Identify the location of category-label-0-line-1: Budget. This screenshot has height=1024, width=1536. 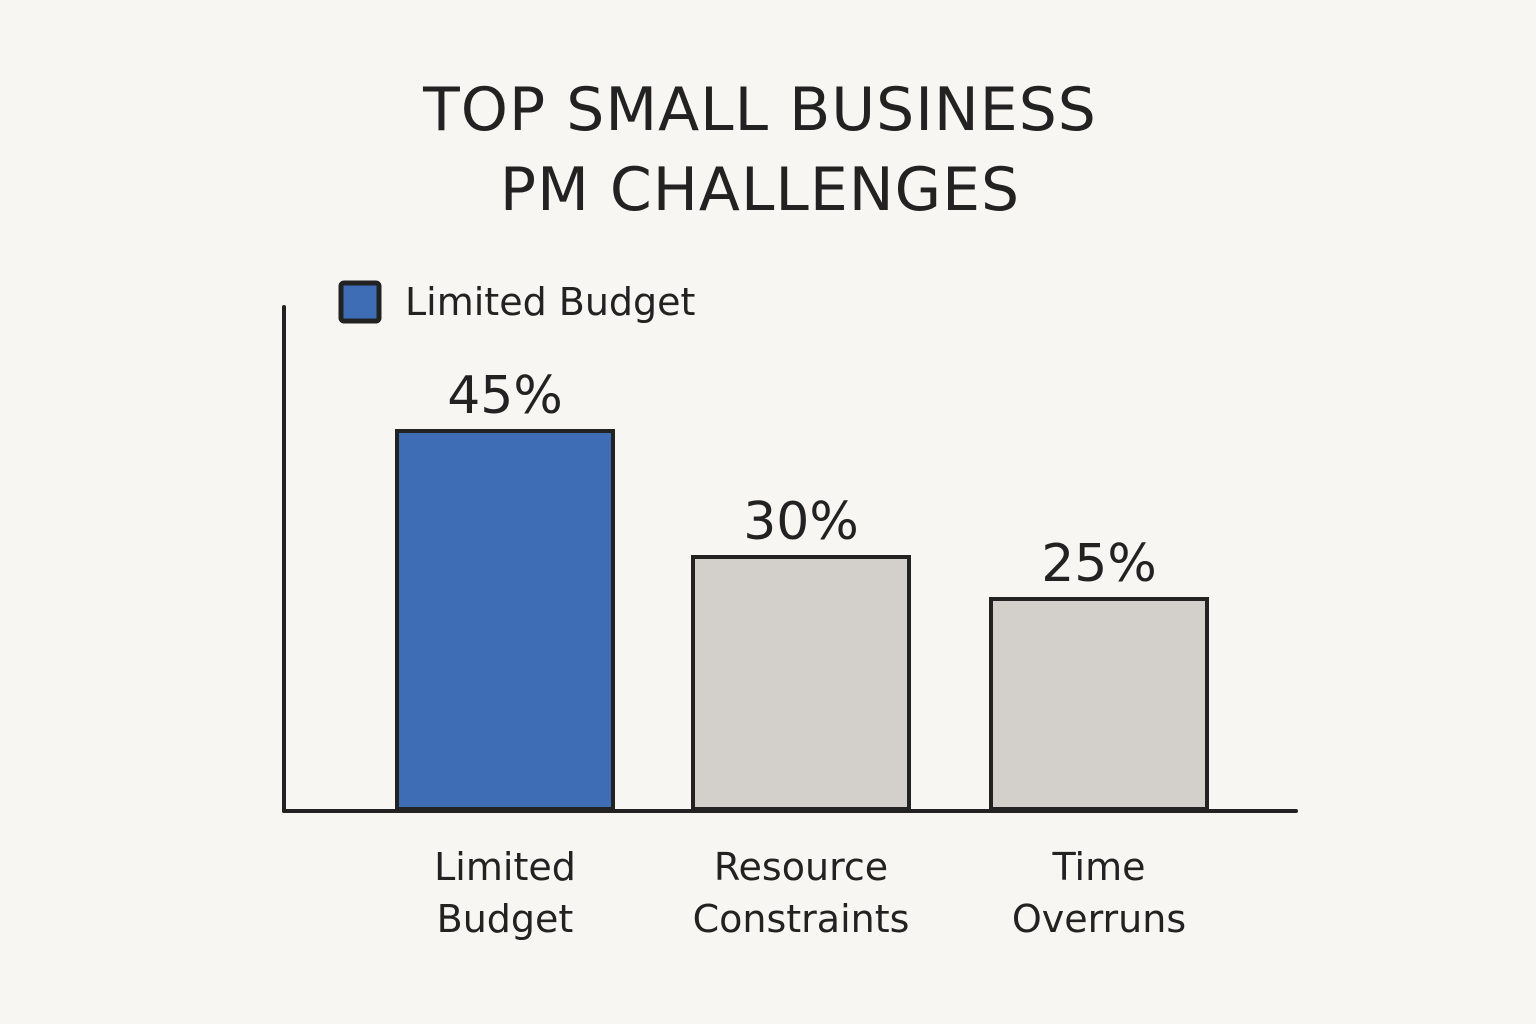
(505, 919).